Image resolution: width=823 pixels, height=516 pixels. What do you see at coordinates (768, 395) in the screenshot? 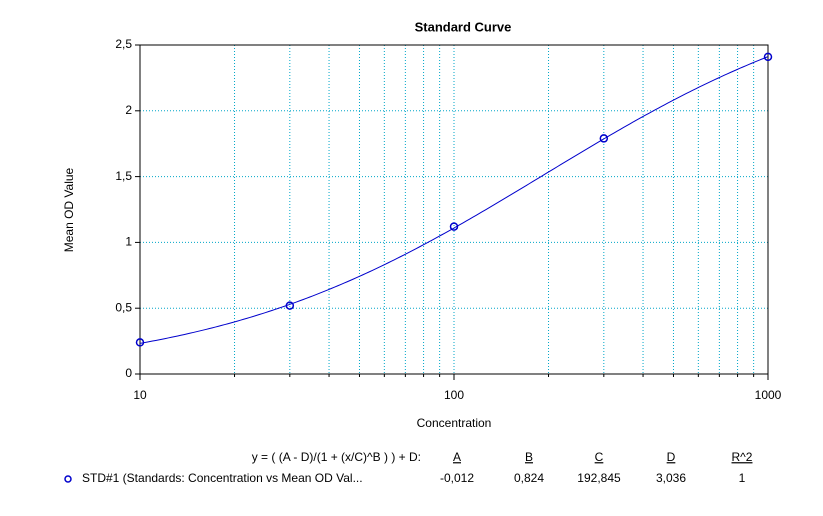
I see `x-tick-label: 1000` at bounding box center [768, 395].